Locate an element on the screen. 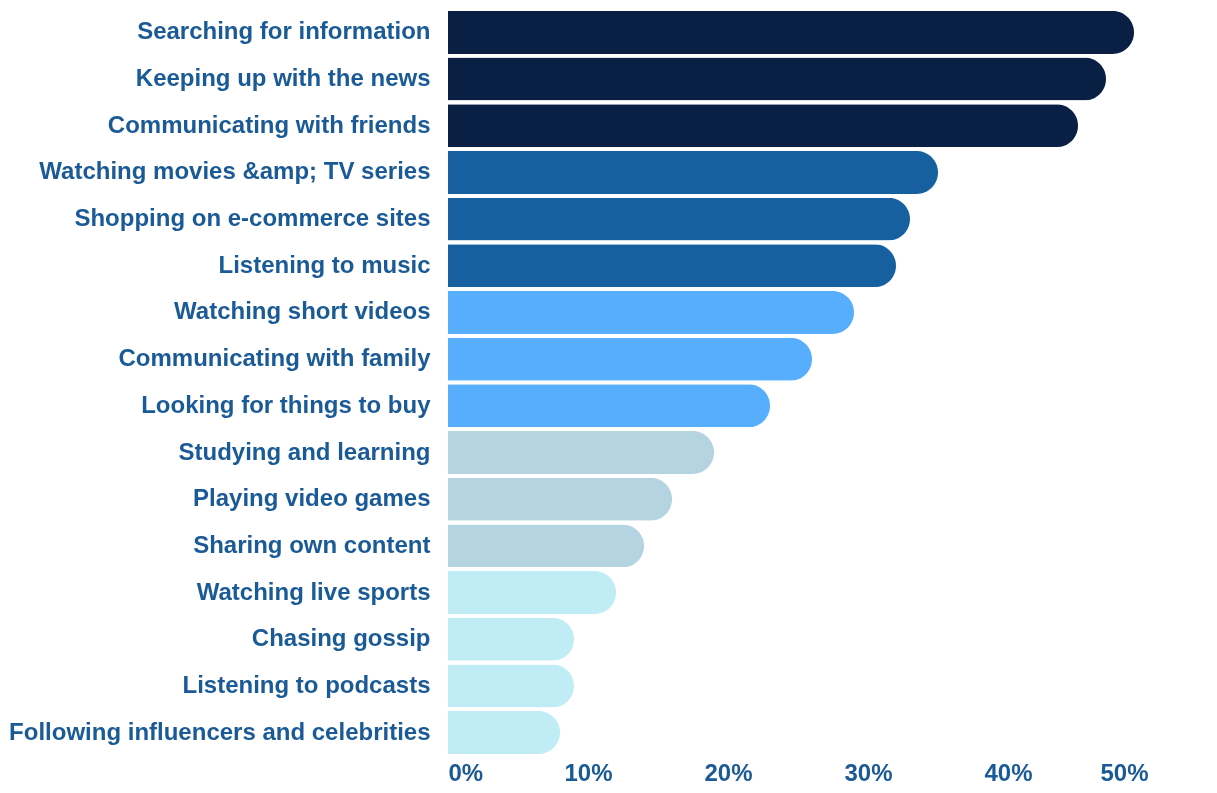 Image resolution: width=1217 pixels, height=793 pixels. y-tick-label: Following influencers and celebrities is located at coordinates (220, 731).